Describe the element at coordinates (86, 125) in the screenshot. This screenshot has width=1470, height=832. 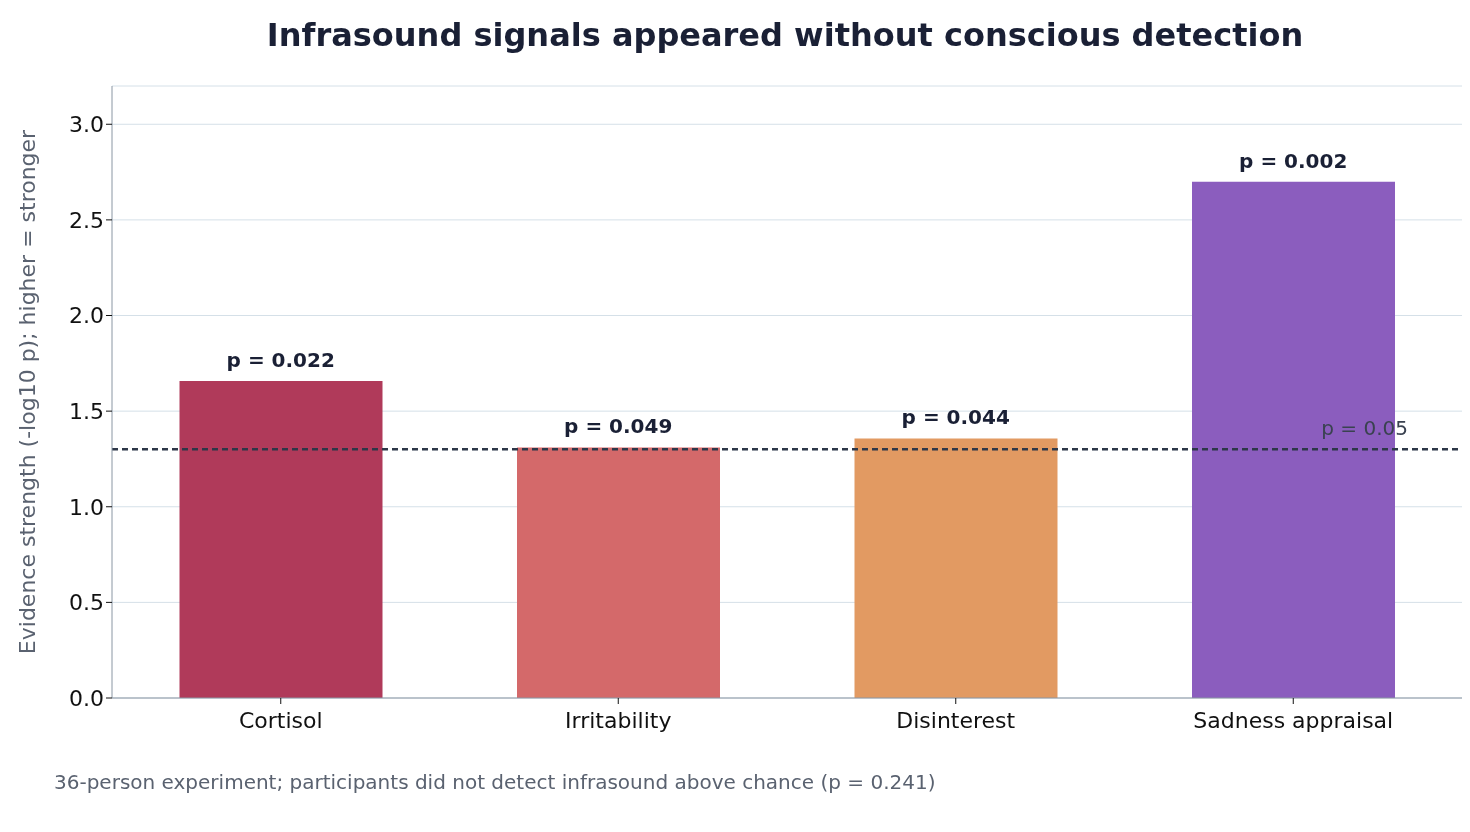
I see `y-tick-label: 3.0` at that location.